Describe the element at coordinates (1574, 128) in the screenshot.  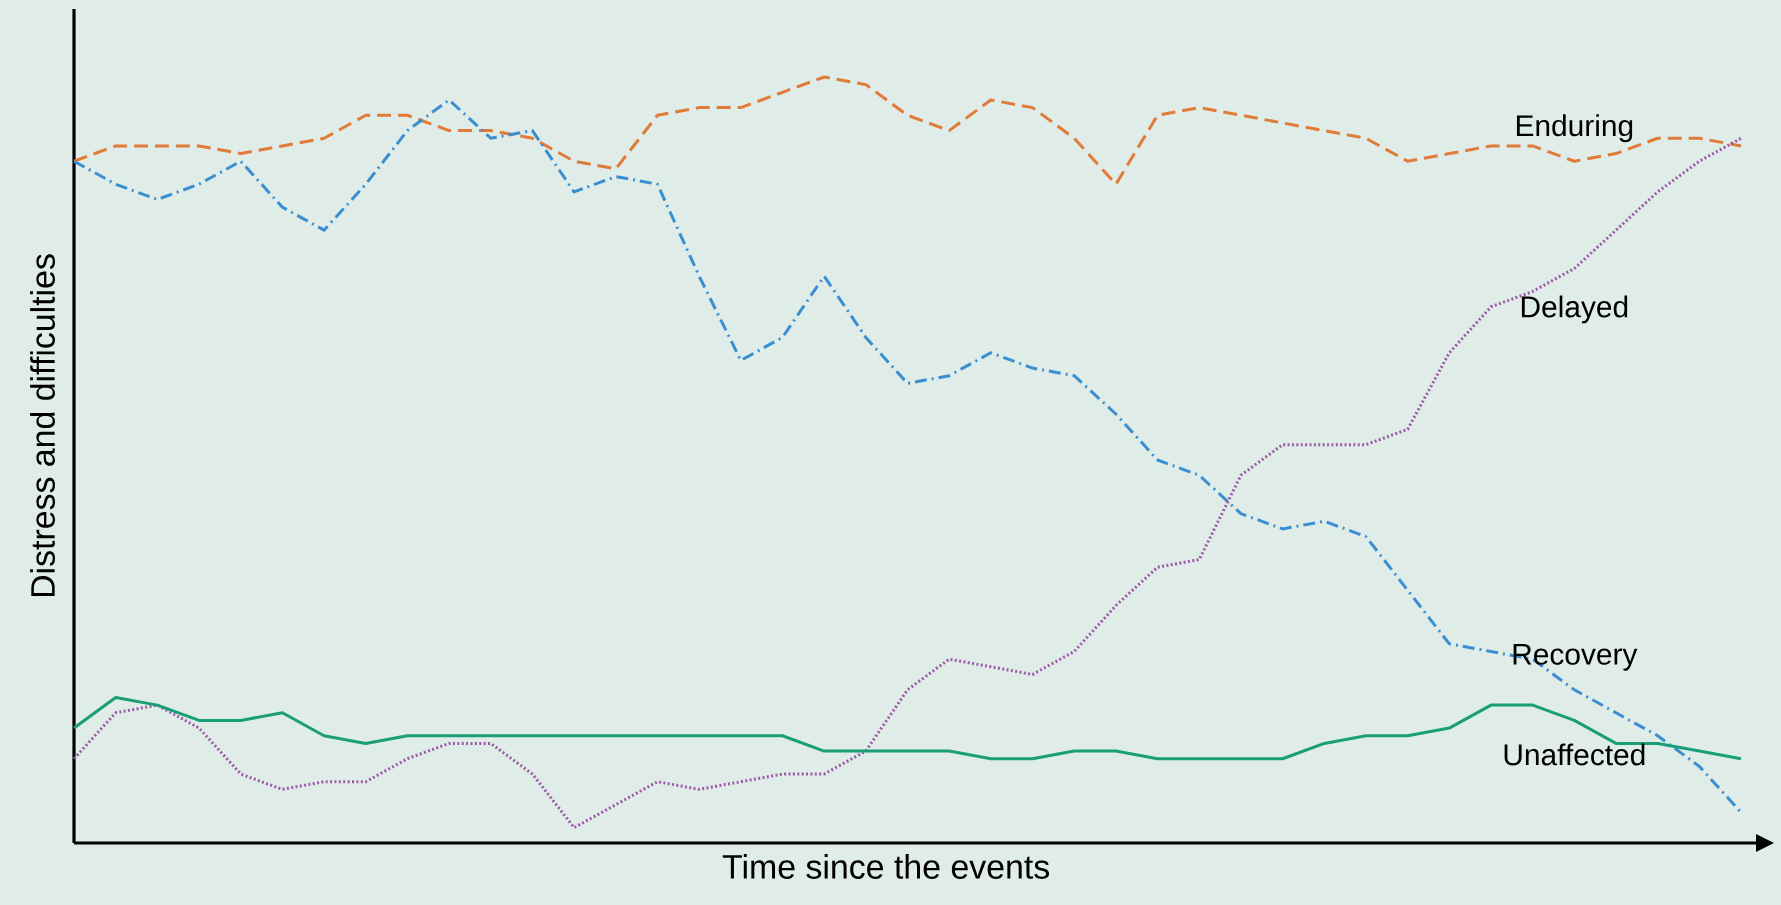
I see `series-label: Enduring` at that location.